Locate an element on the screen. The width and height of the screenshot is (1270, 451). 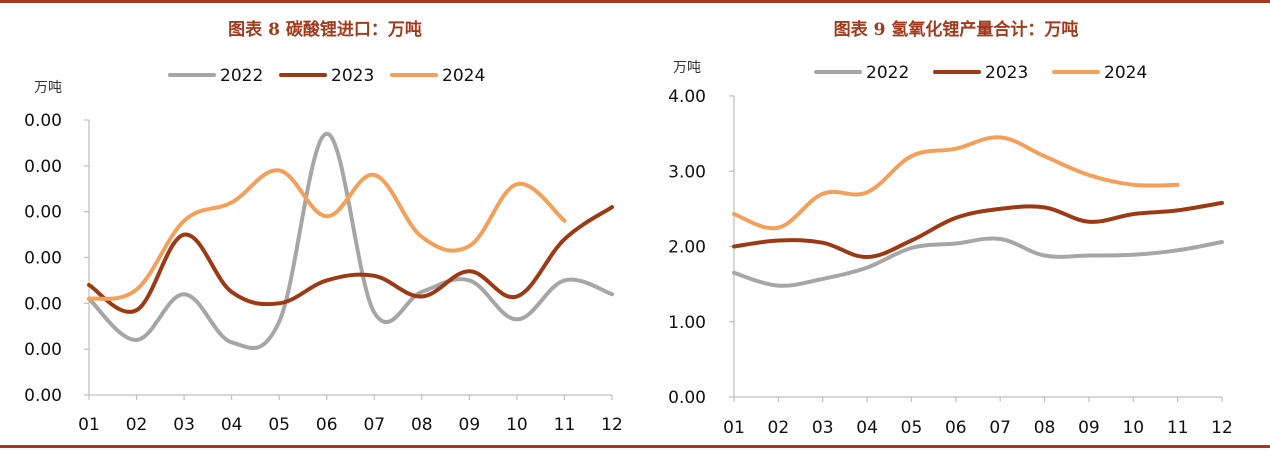
y-tick-label: 4.00 is located at coordinates (687, 97).